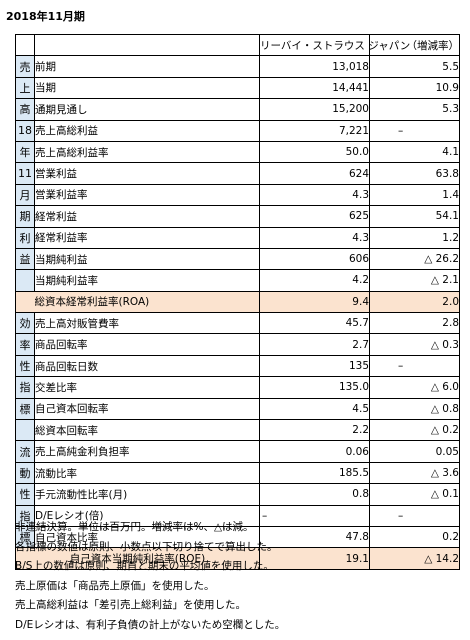  I want to click on table-row: 当期純利益率 4.2 △ 2.1, so click(237, 280).